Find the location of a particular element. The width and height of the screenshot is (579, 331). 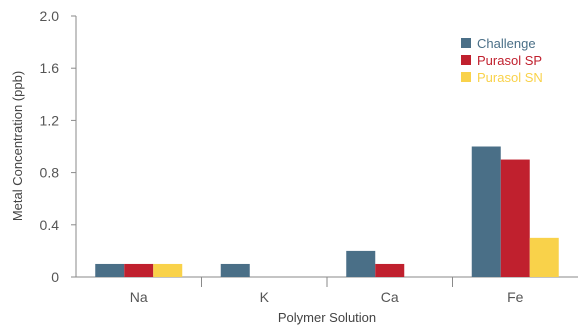

legend-label: Purasol SN is located at coordinates (510, 77).